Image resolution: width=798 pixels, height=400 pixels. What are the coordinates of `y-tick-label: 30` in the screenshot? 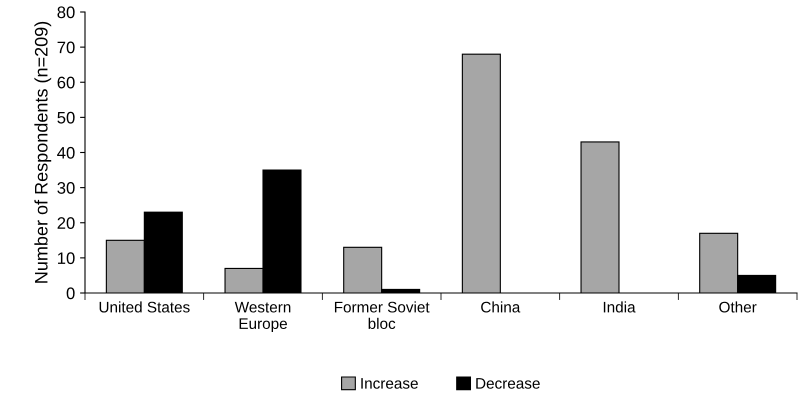 It's located at (66, 188).